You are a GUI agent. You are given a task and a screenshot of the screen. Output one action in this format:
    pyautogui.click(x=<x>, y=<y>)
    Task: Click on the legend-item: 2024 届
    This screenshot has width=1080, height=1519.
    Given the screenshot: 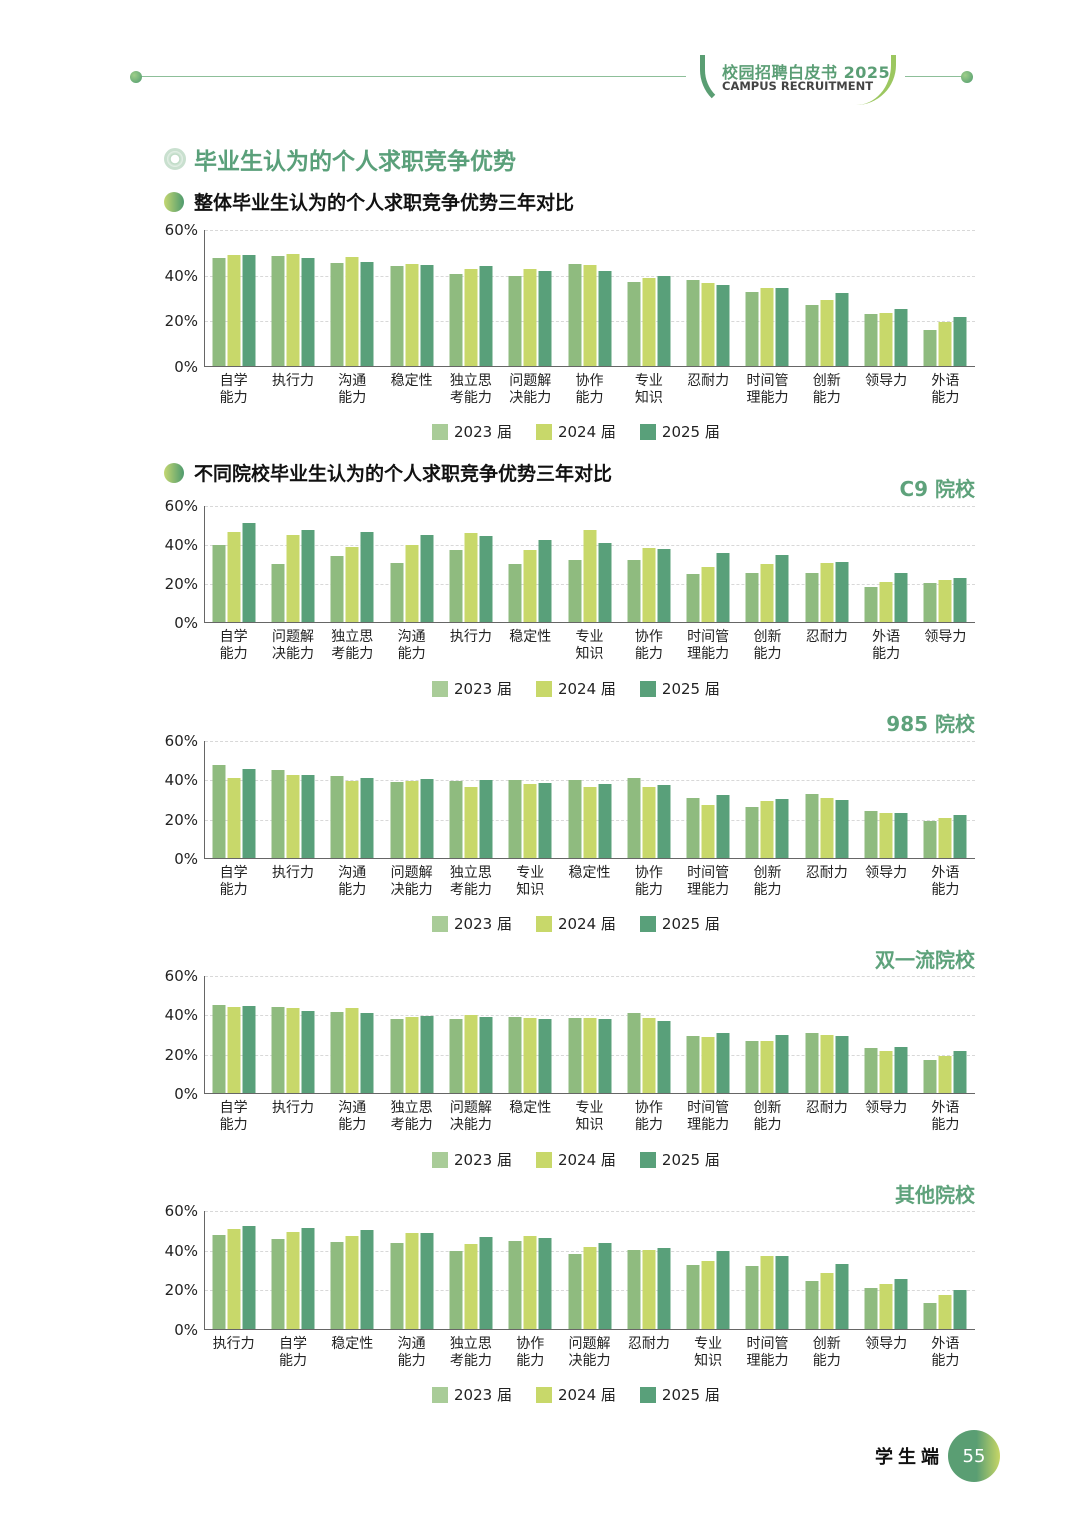 What is the action you would take?
    pyautogui.click(x=575, y=923)
    